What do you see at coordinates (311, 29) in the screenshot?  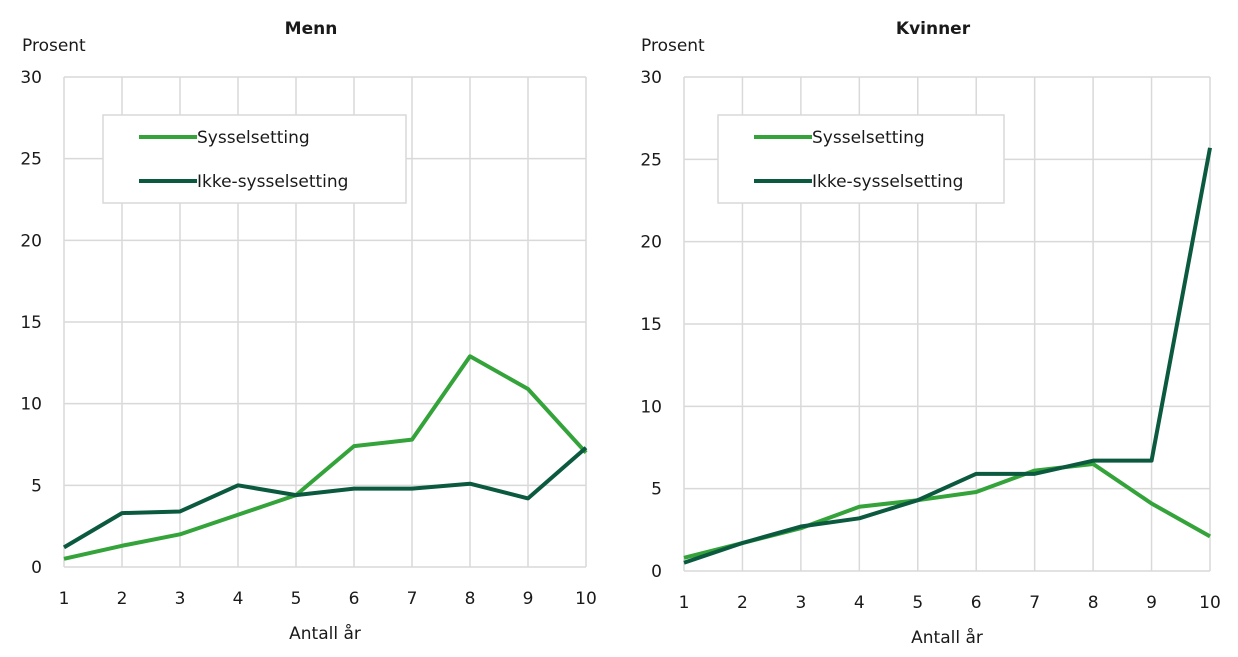 I see `chart-title: Menn` at bounding box center [311, 29].